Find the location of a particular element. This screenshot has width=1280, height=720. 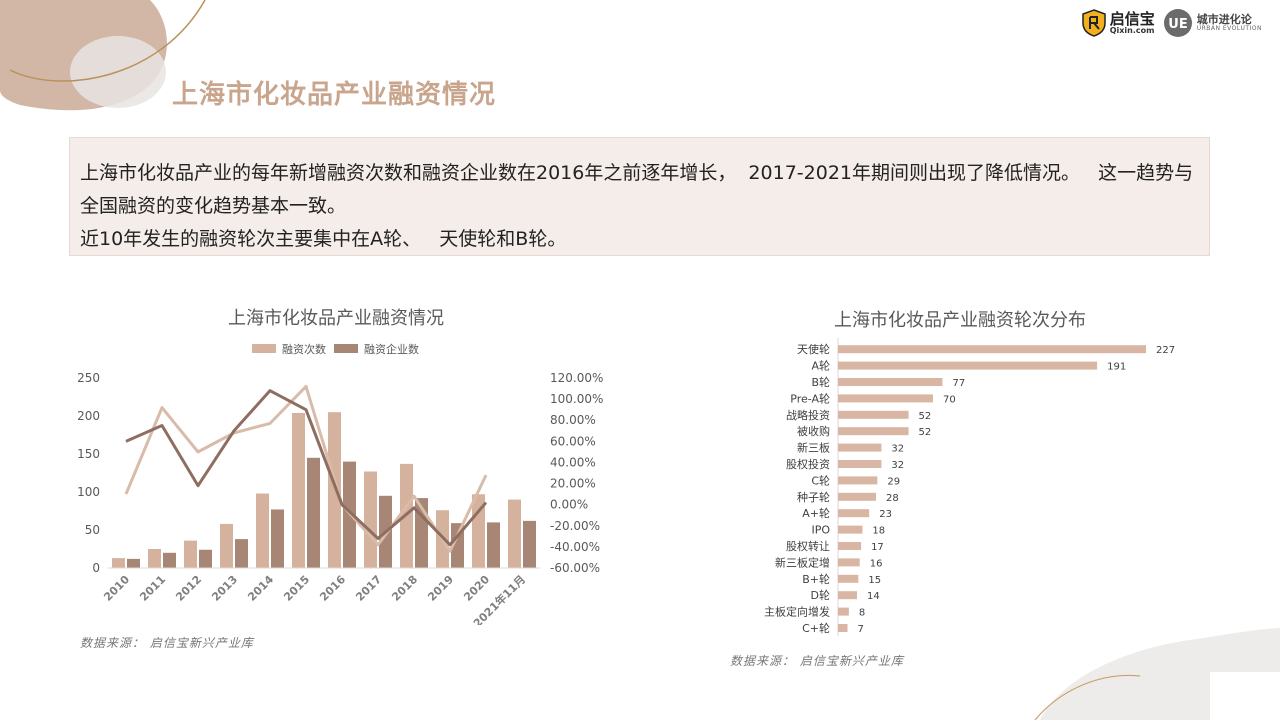

round-value: 227 is located at coordinates (1165, 350).